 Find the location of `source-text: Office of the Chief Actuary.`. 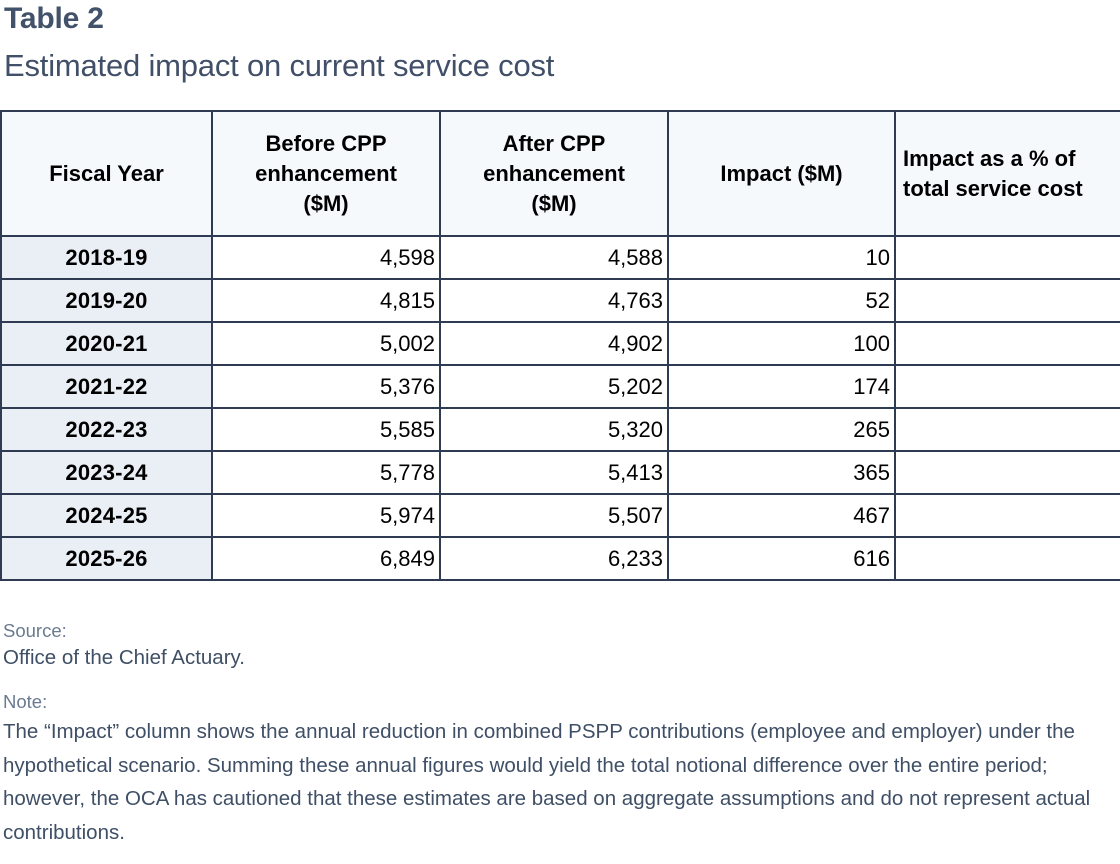

source-text: Office of the Chief Actuary. is located at coordinates (124, 657).